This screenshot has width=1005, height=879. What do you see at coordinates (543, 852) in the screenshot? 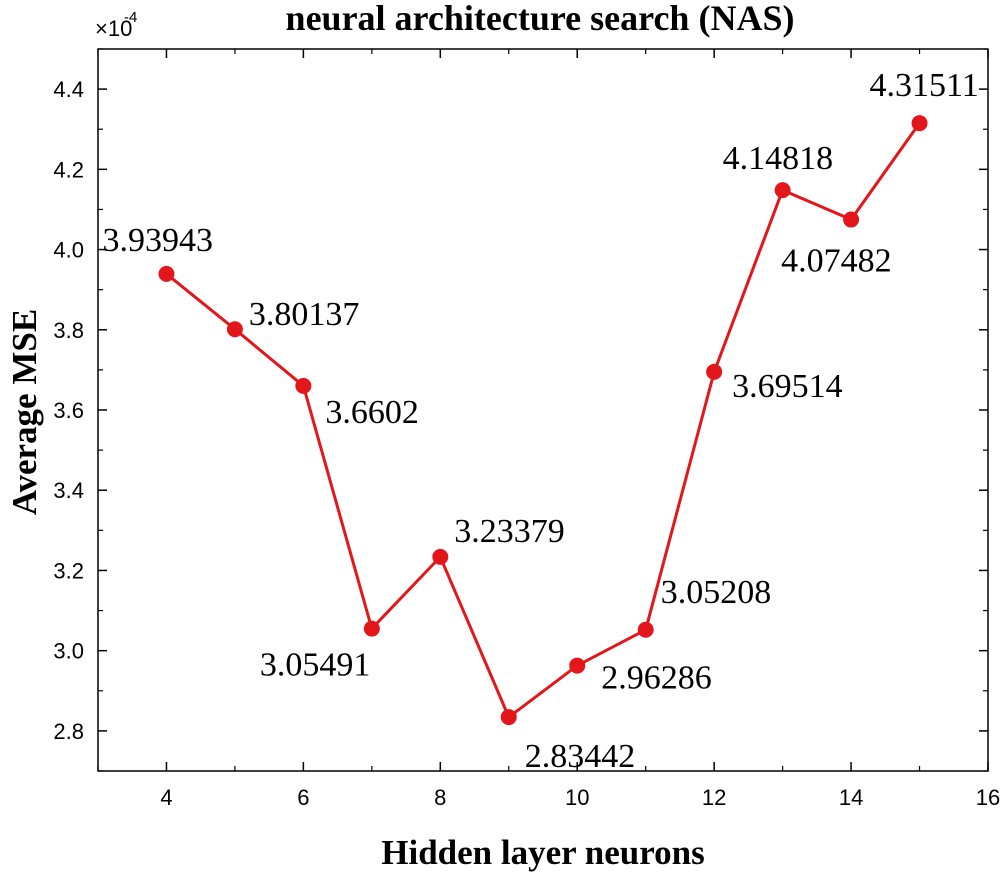
I see `x-axis-label: Hidden layer neurons` at bounding box center [543, 852].